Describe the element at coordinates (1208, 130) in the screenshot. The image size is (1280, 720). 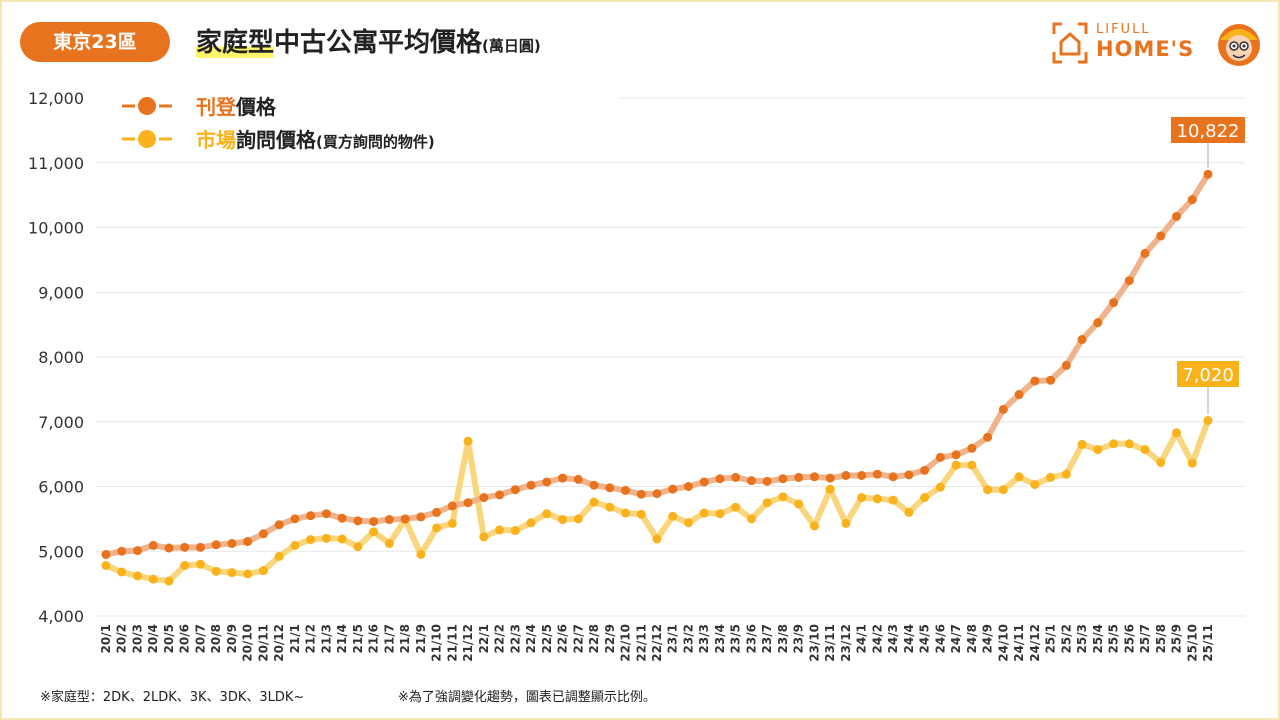
I see `end-label-box` at that location.